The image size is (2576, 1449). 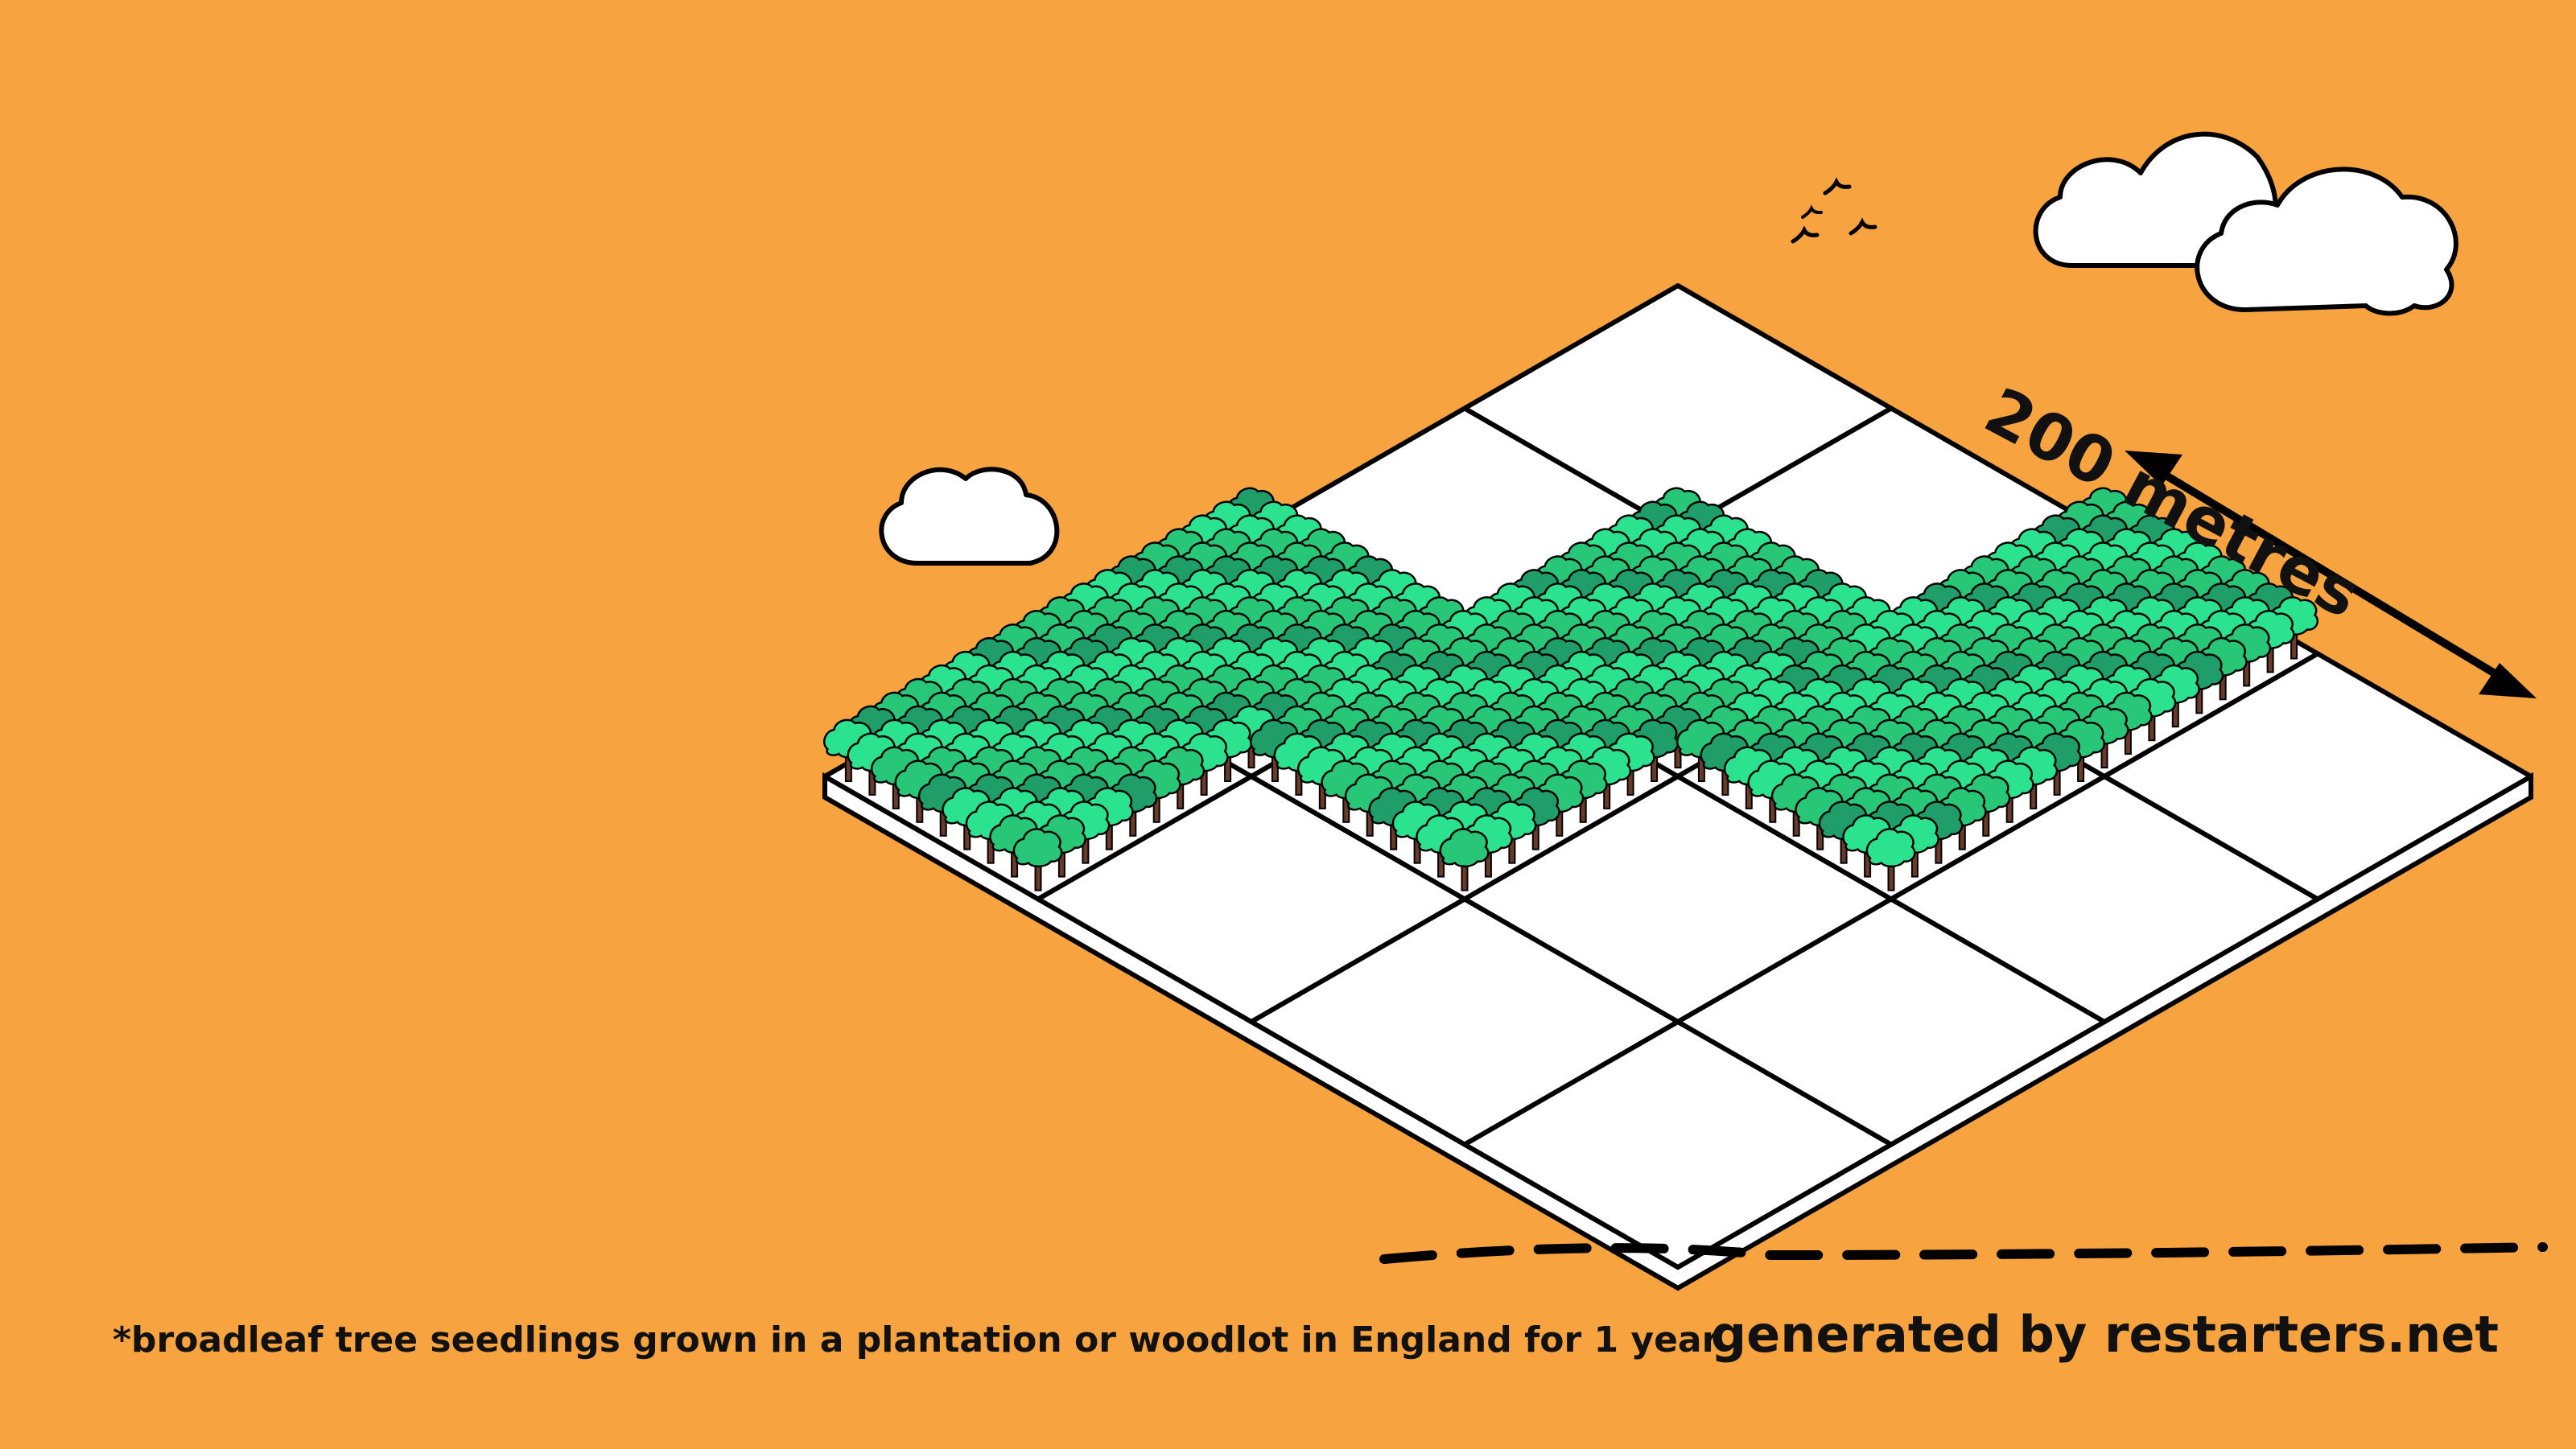 I want to click on ground-line, so click(x=1963, y=1253).